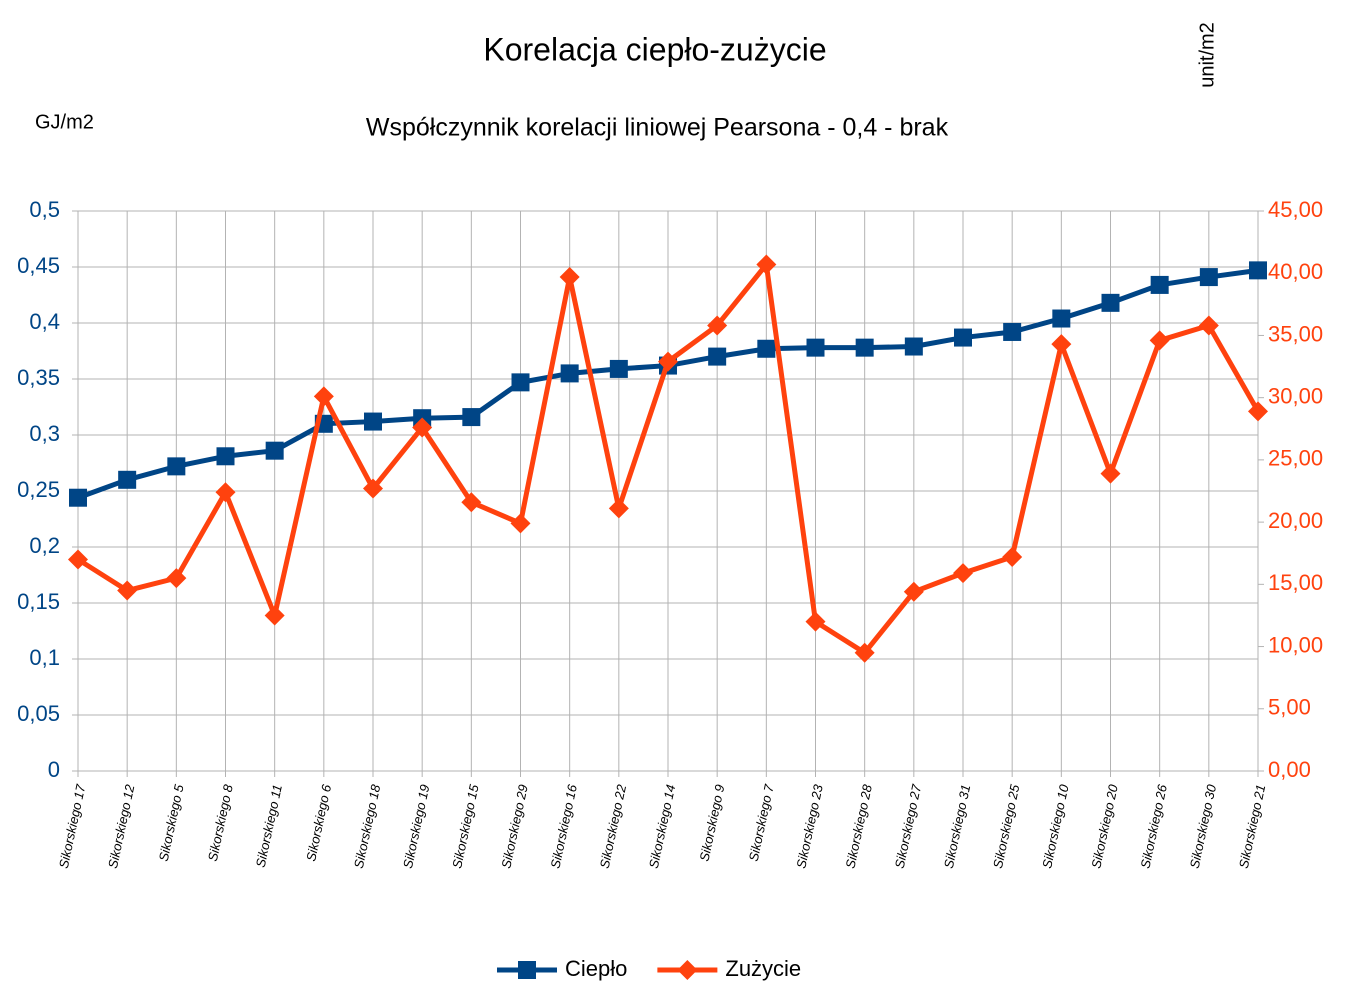  Describe the element at coordinates (564, 825) in the screenshot. I see `x-tick-label: Sikorskiego 16` at that location.